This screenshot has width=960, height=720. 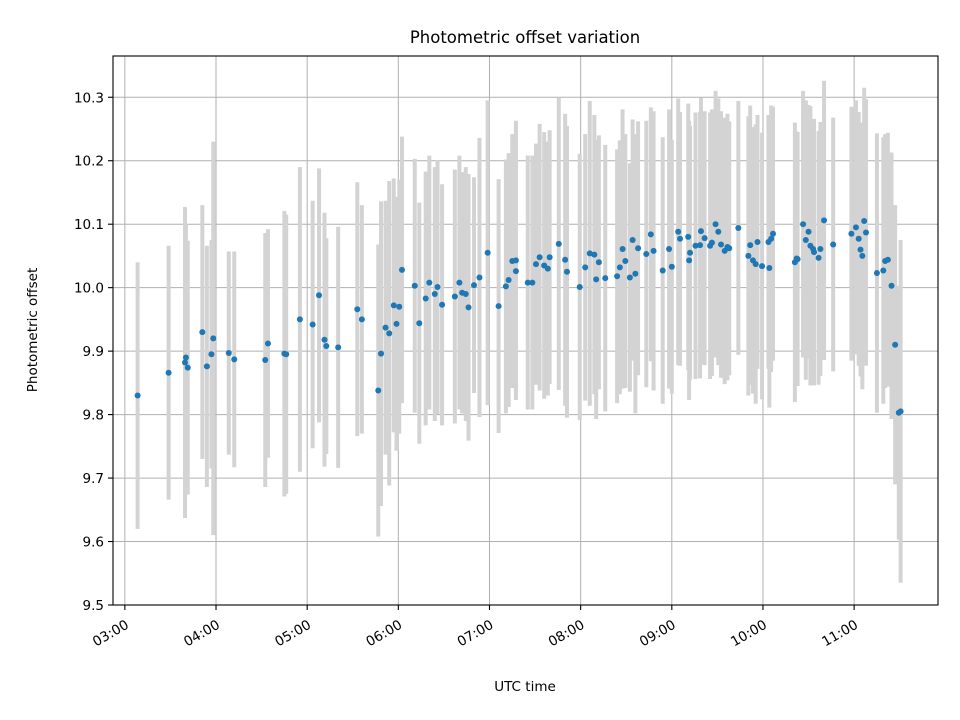 I want to click on y-tick-label: 10.1, so click(x=89, y=225).